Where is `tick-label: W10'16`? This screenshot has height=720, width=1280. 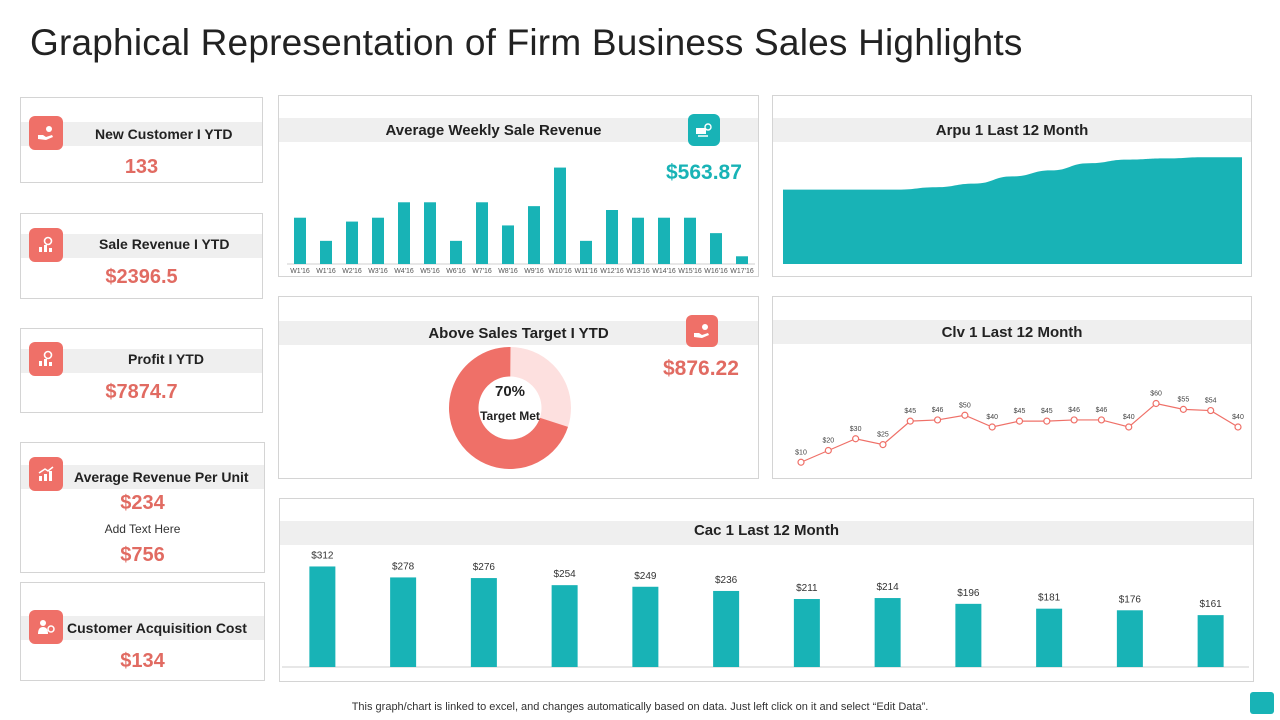 tick-label: W10'16 is located at coordinates (560, 271).